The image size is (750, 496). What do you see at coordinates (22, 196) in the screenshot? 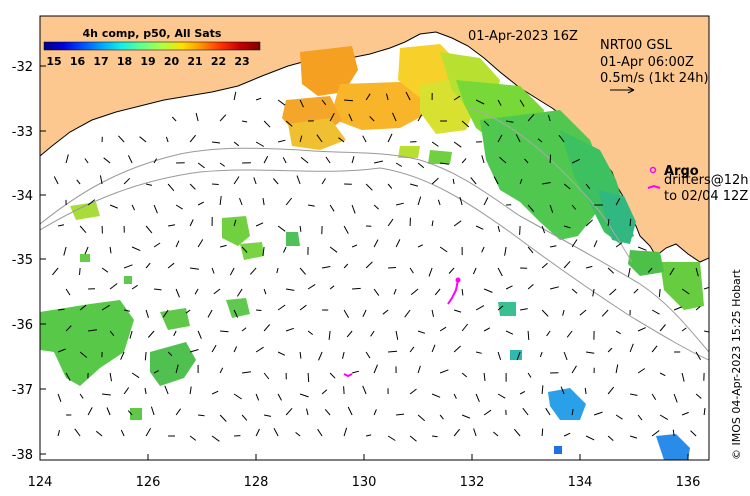
I see `y-tick-label: -34` at bounding box center [22, 196].